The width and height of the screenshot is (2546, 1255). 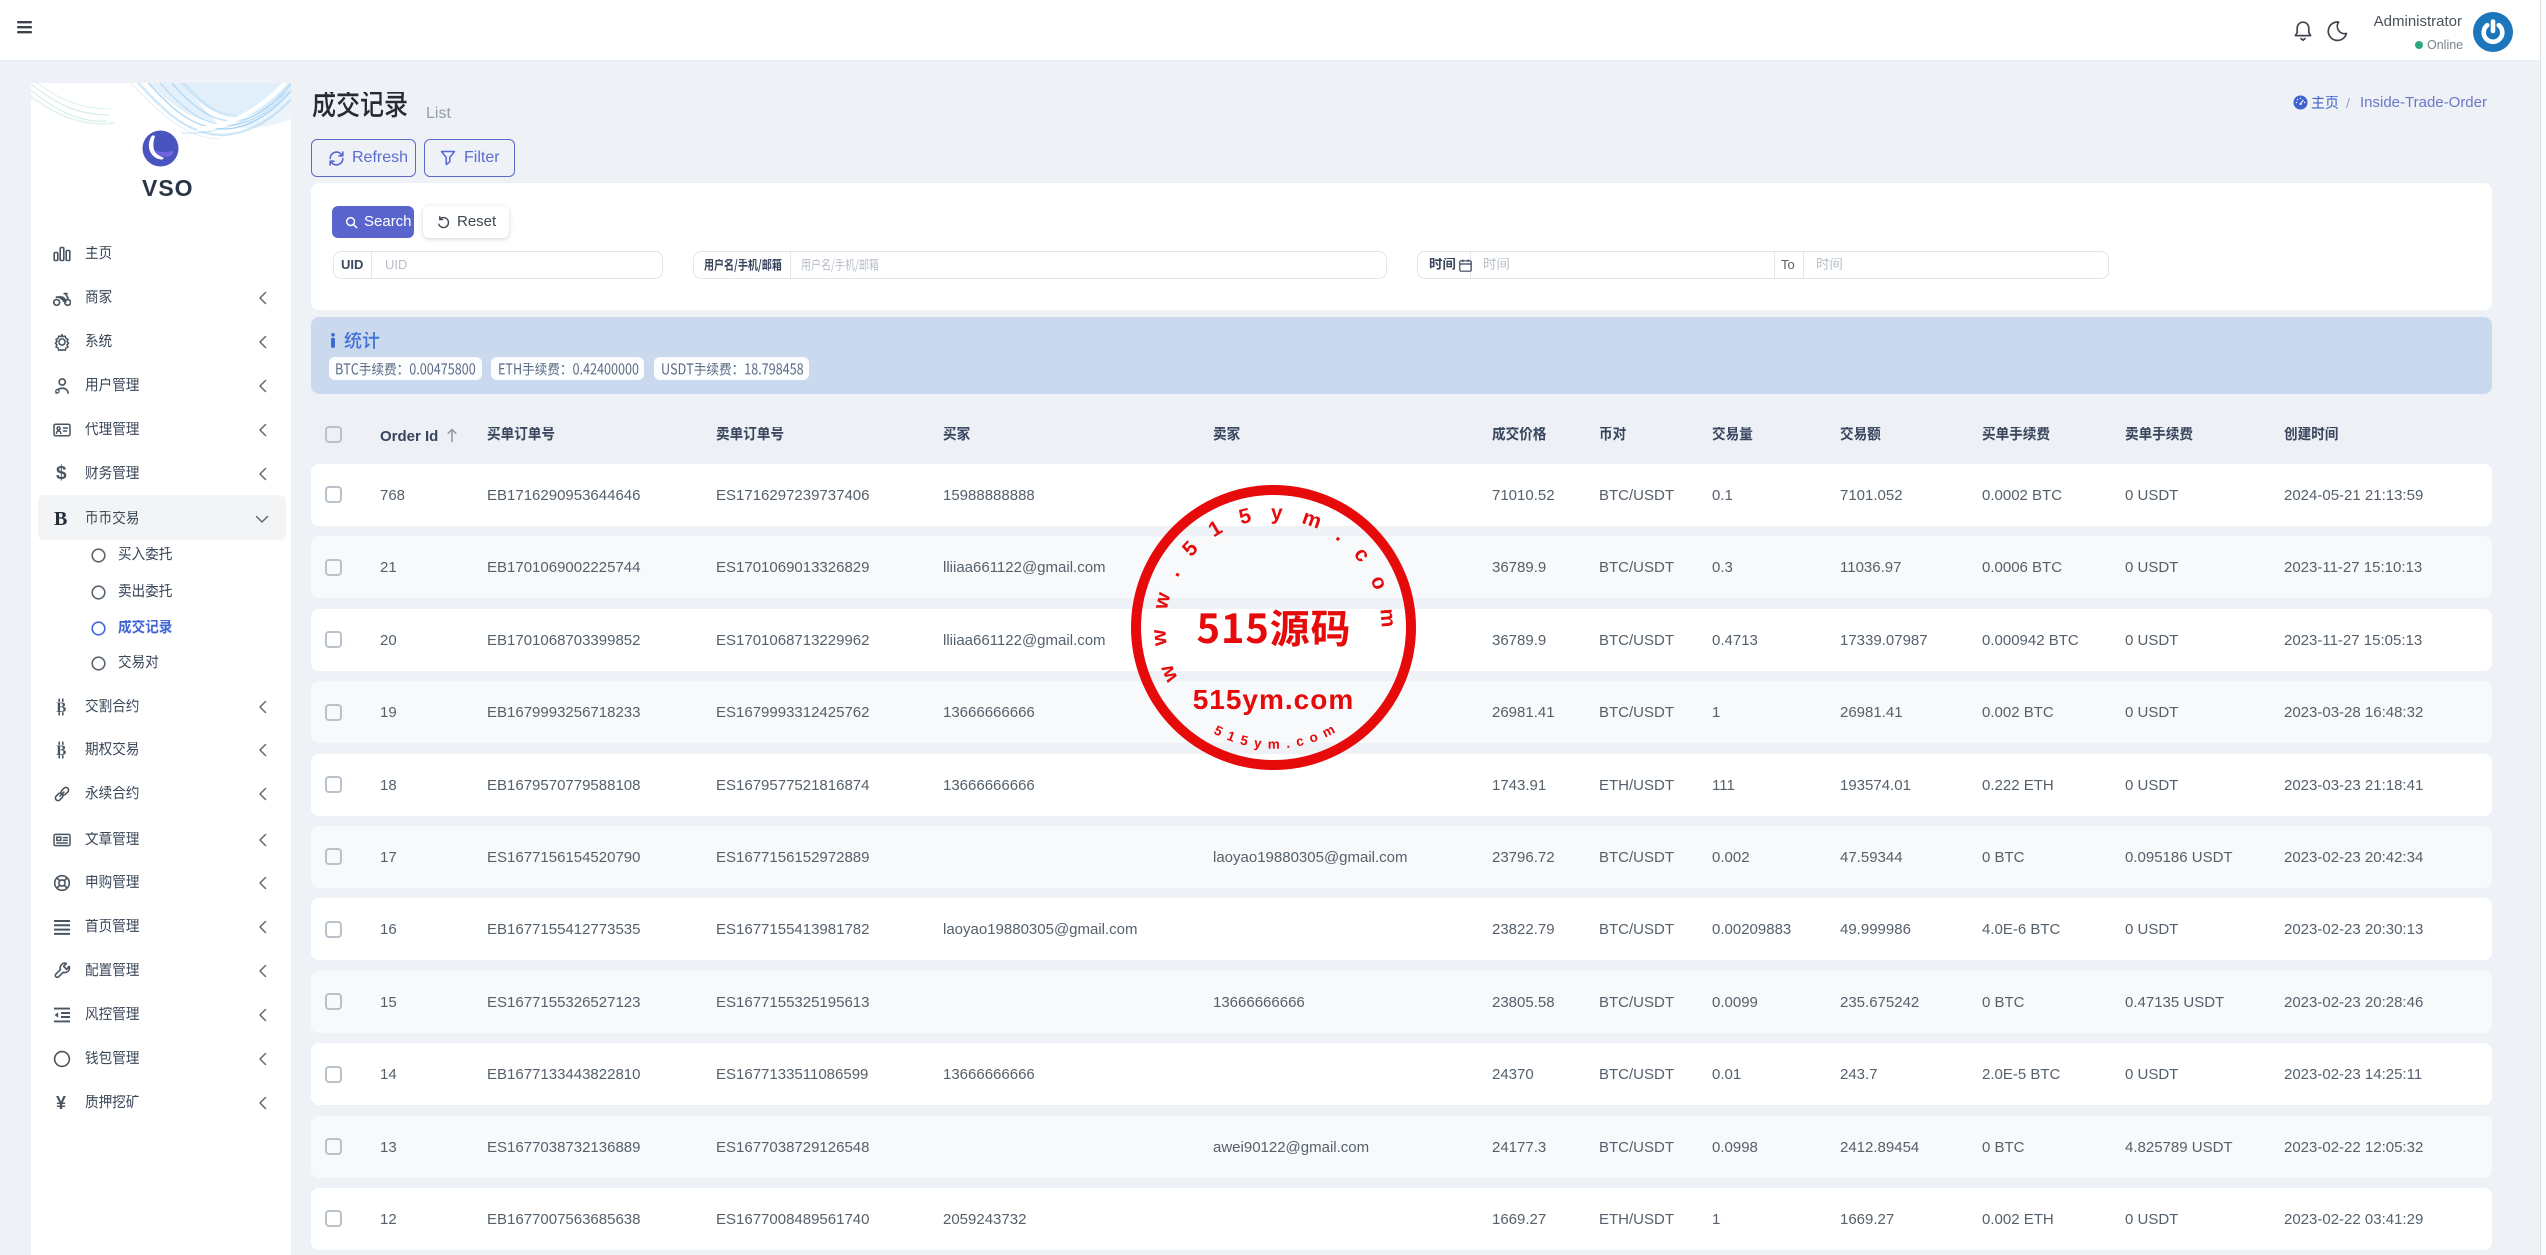 What do you see at coordinates (1273, 593) in the screenshot?
I see `svg-text: www.515ym.com` at bounding box center [1273, 593].